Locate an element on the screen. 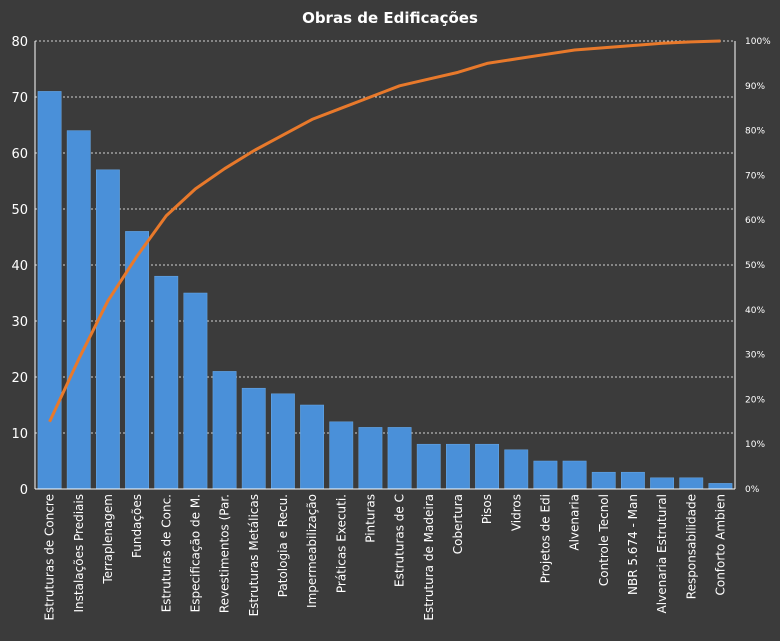 Image resolution: width=780 pixels, height=641 pixels. left-tick-label: 60 is located at coordinates (19, 154).